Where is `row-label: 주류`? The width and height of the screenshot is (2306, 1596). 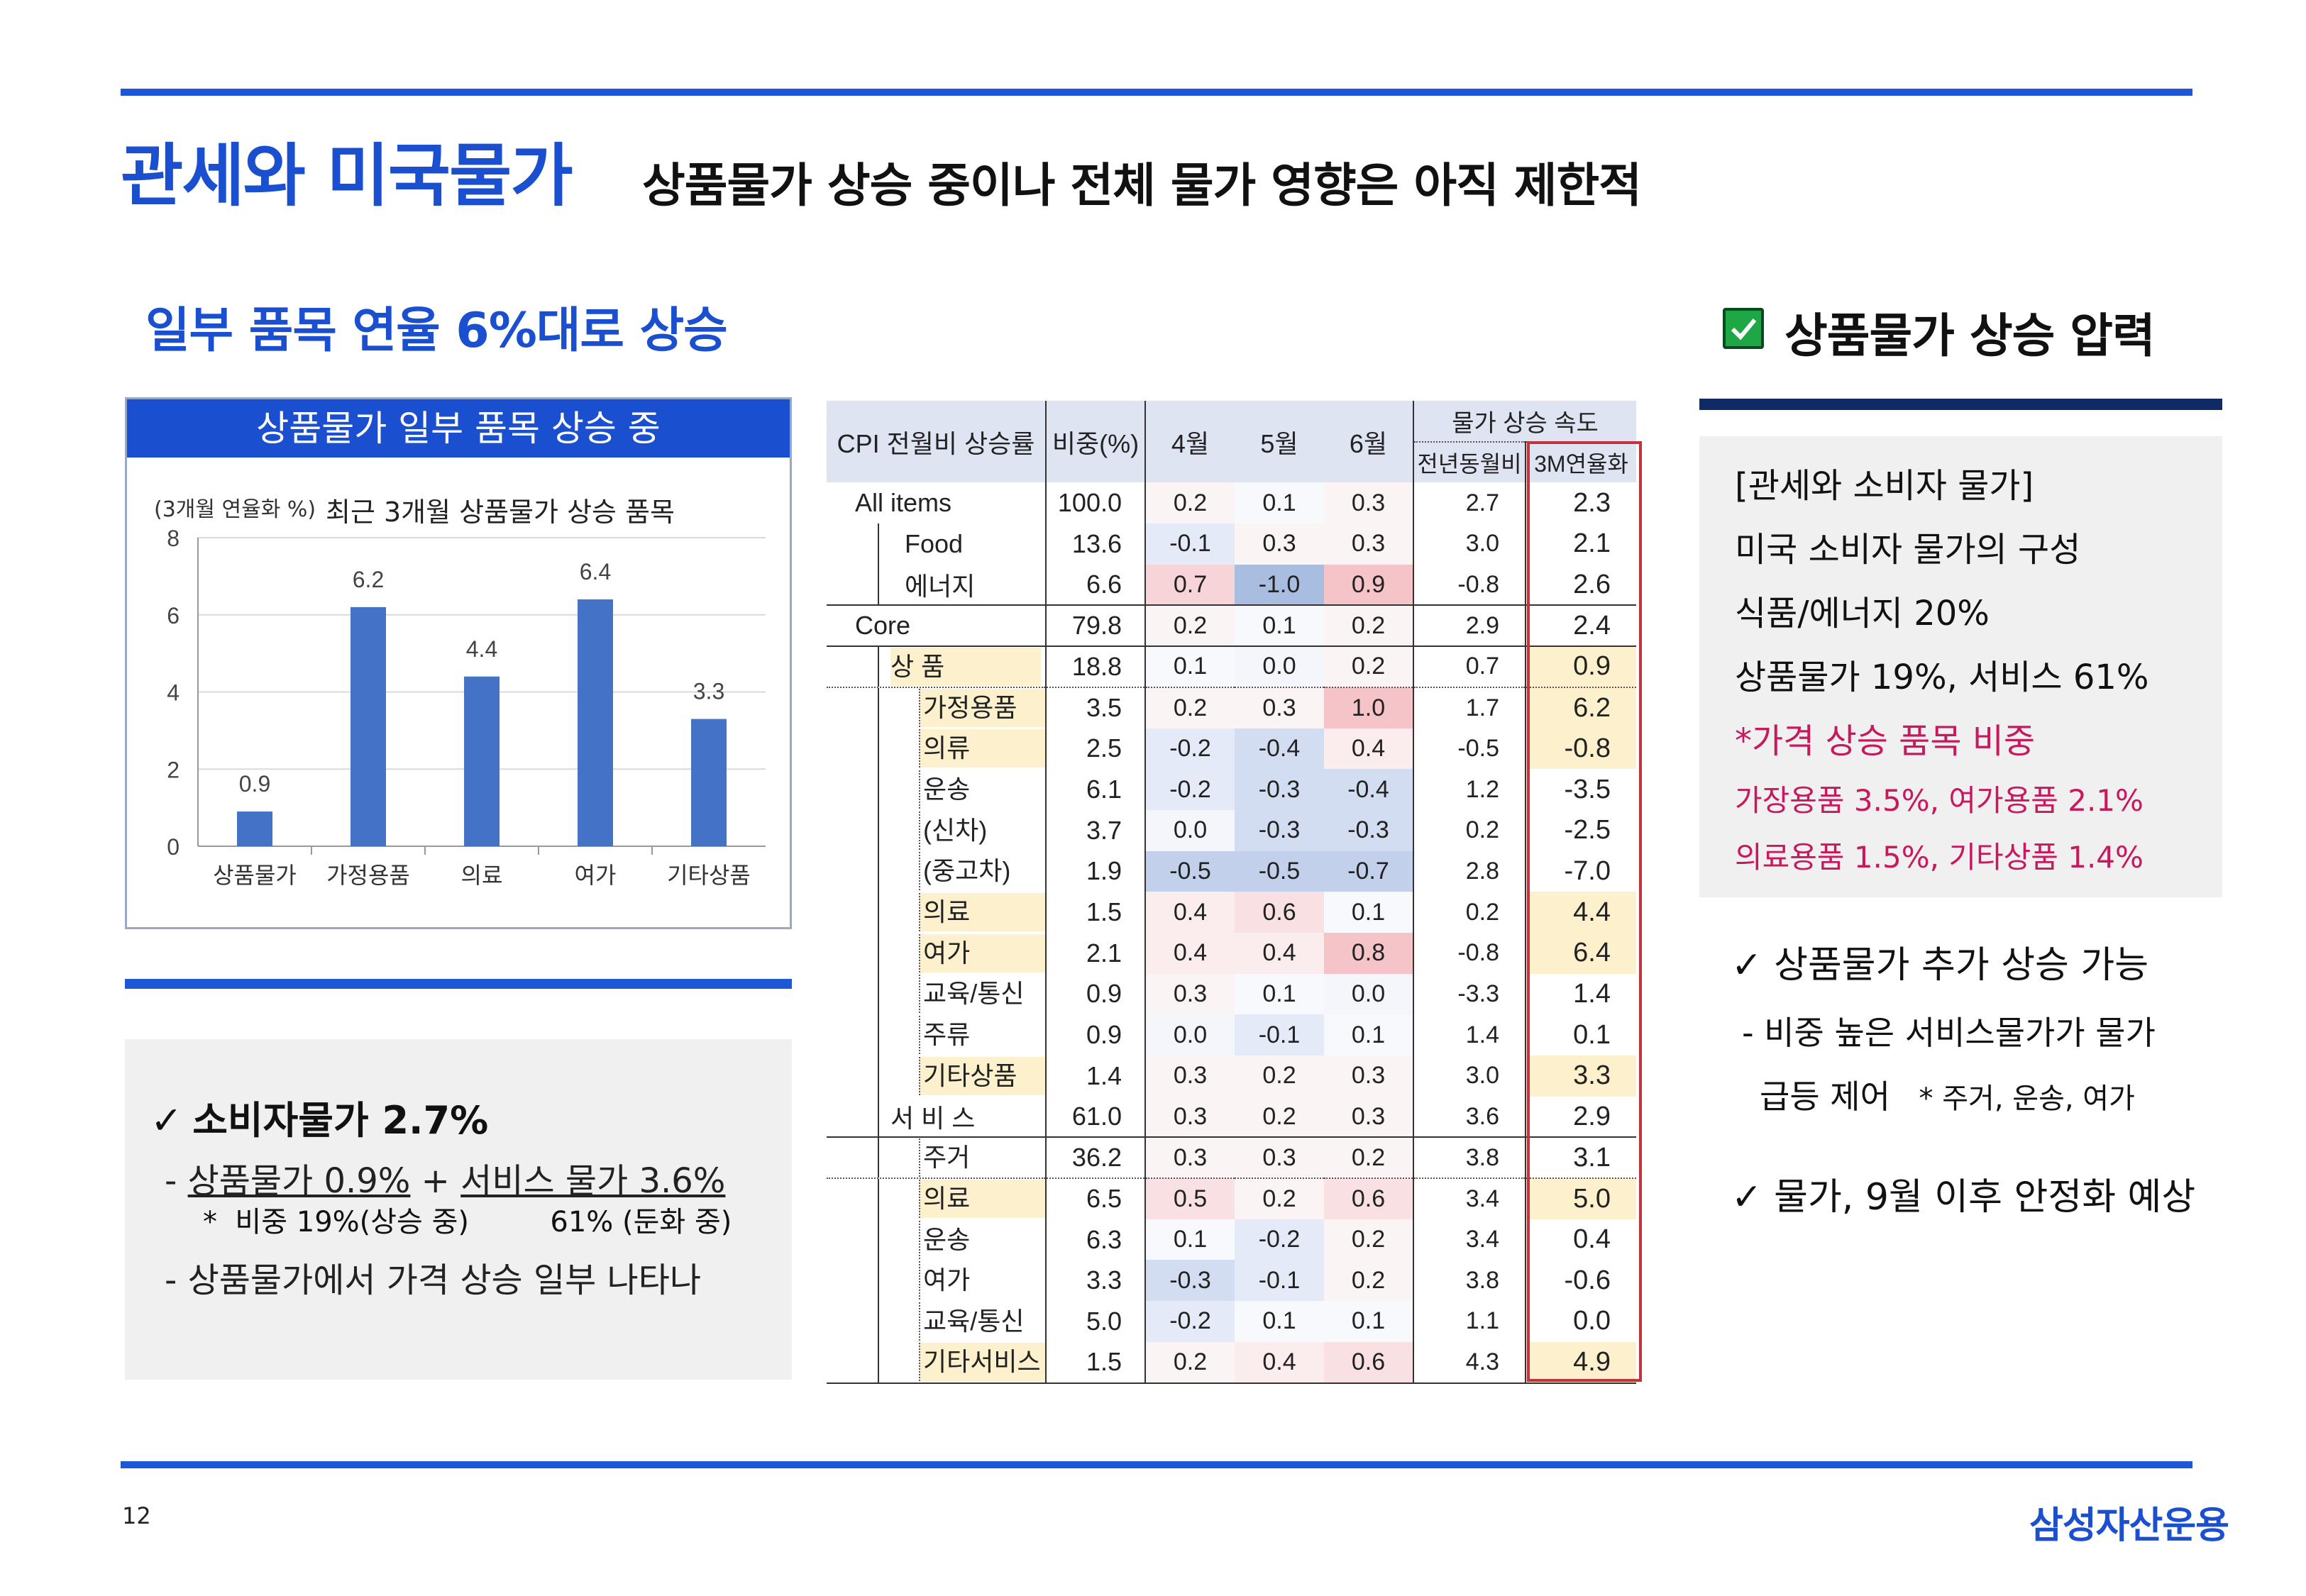 row-label: 주류 is located at coordinates (937, 1034).